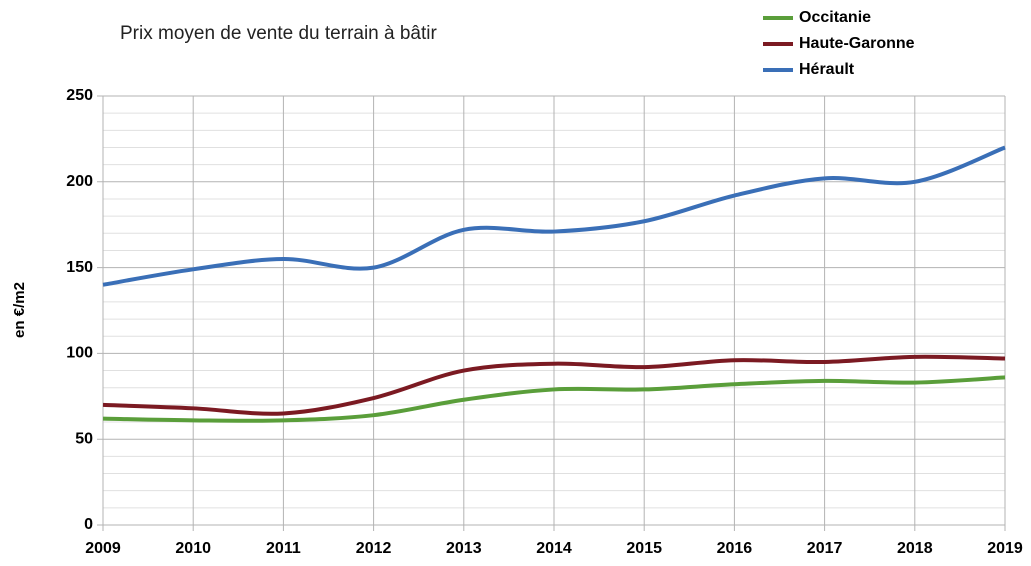 This screenshot has height=566, width=1031. What do you see at coordinates (374, 548) in the screenshot?
I see `x-tick-label: 2012` at bounding box center [374, 548].